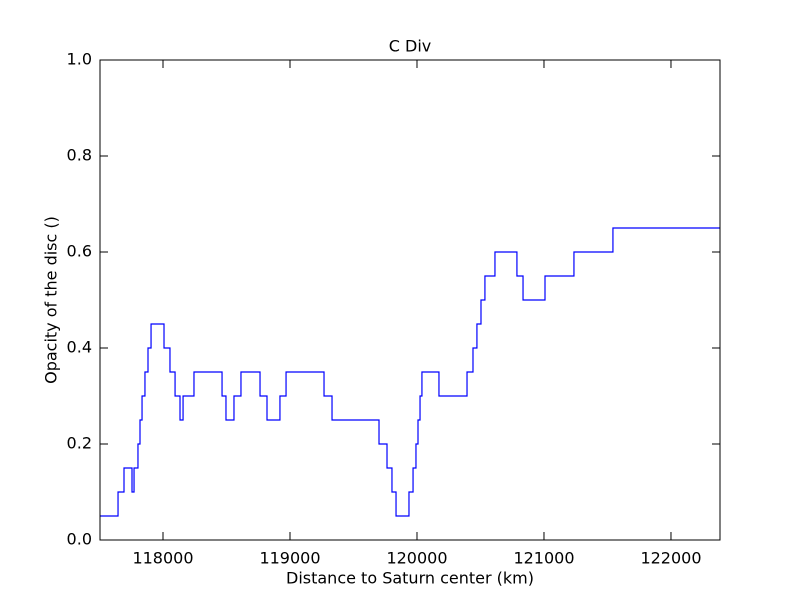 This screenshot has height=600, width=800. What do you see at coordinates (79, 251) in the screenshot?
I see `y-tick-label: 0.6` at bounding box center [79, 251].